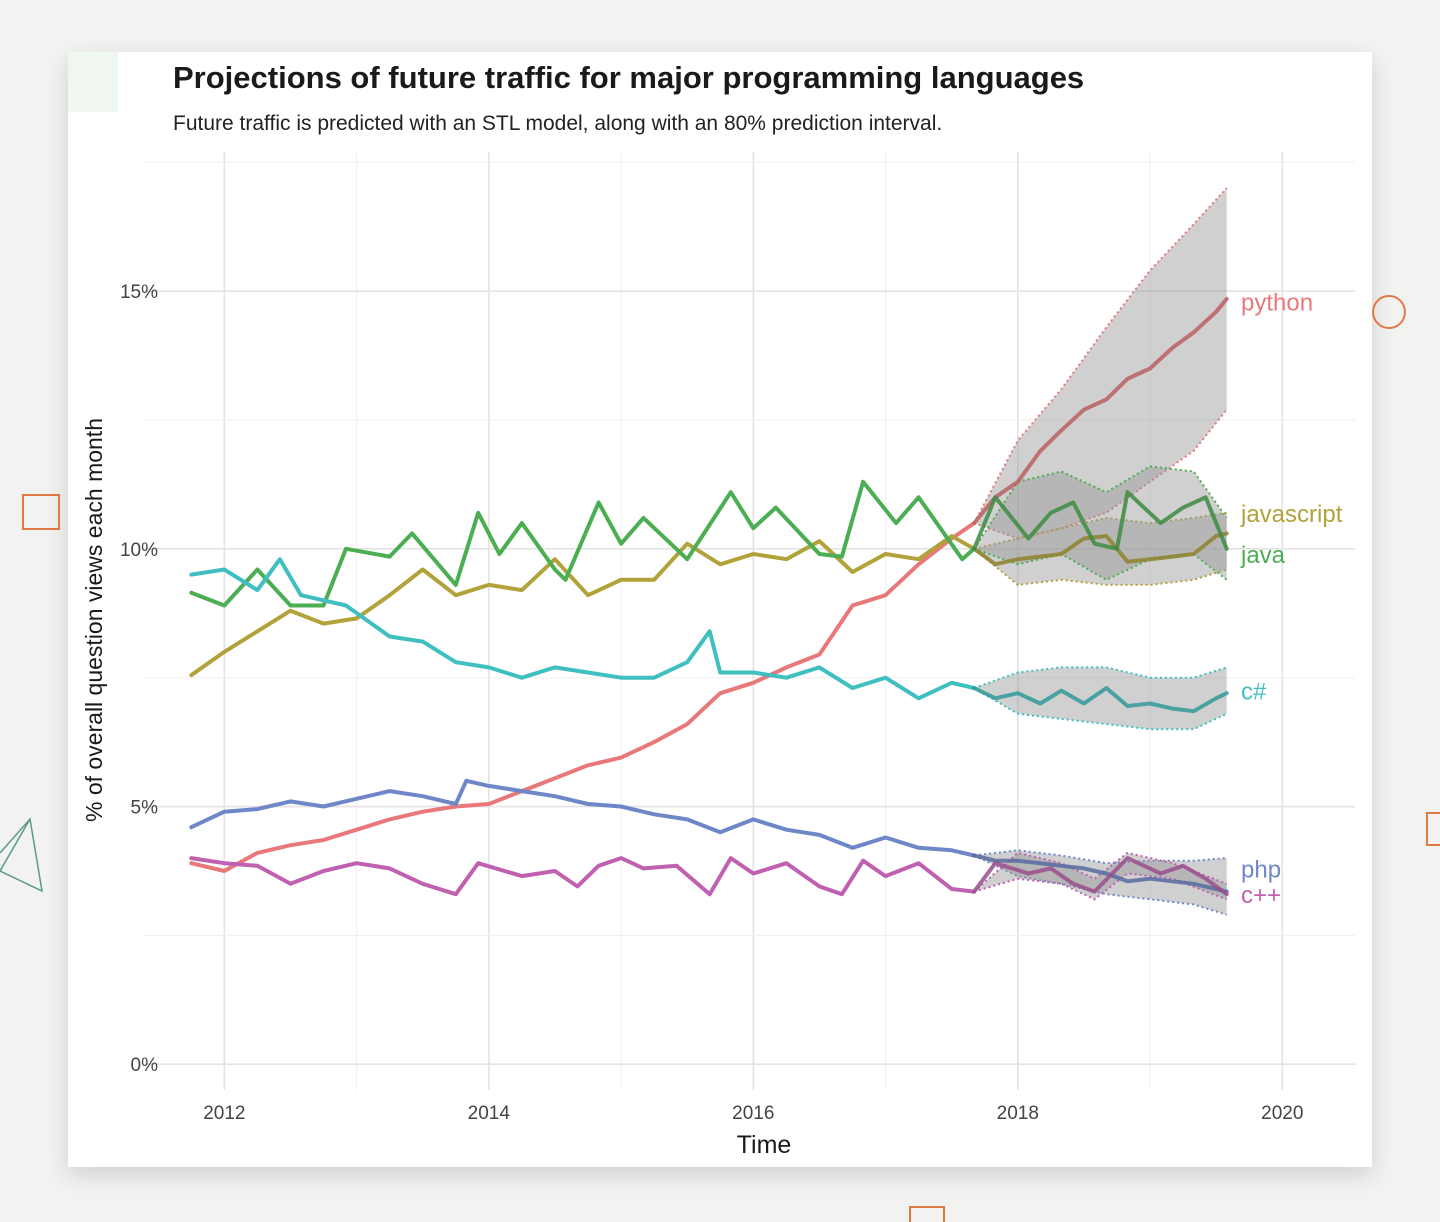  Describe the element at coordinates (1433, 829) in the screenshot. I see `square-outline-deco-right` at that location.